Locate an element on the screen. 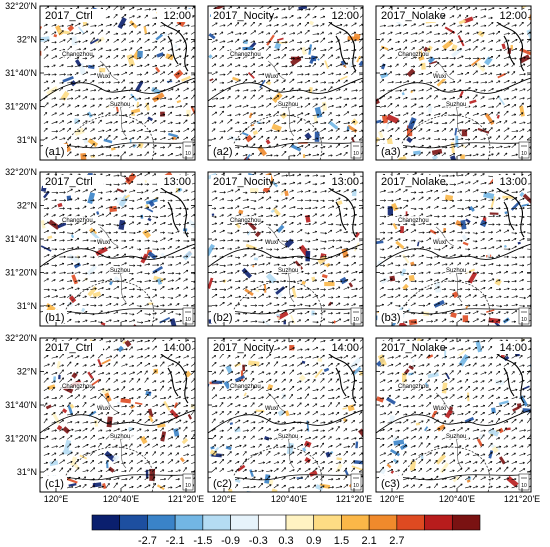 The width and height of the screenshot is (550, 547). panel-tag: (b2) is located at coordinates (223, 318).